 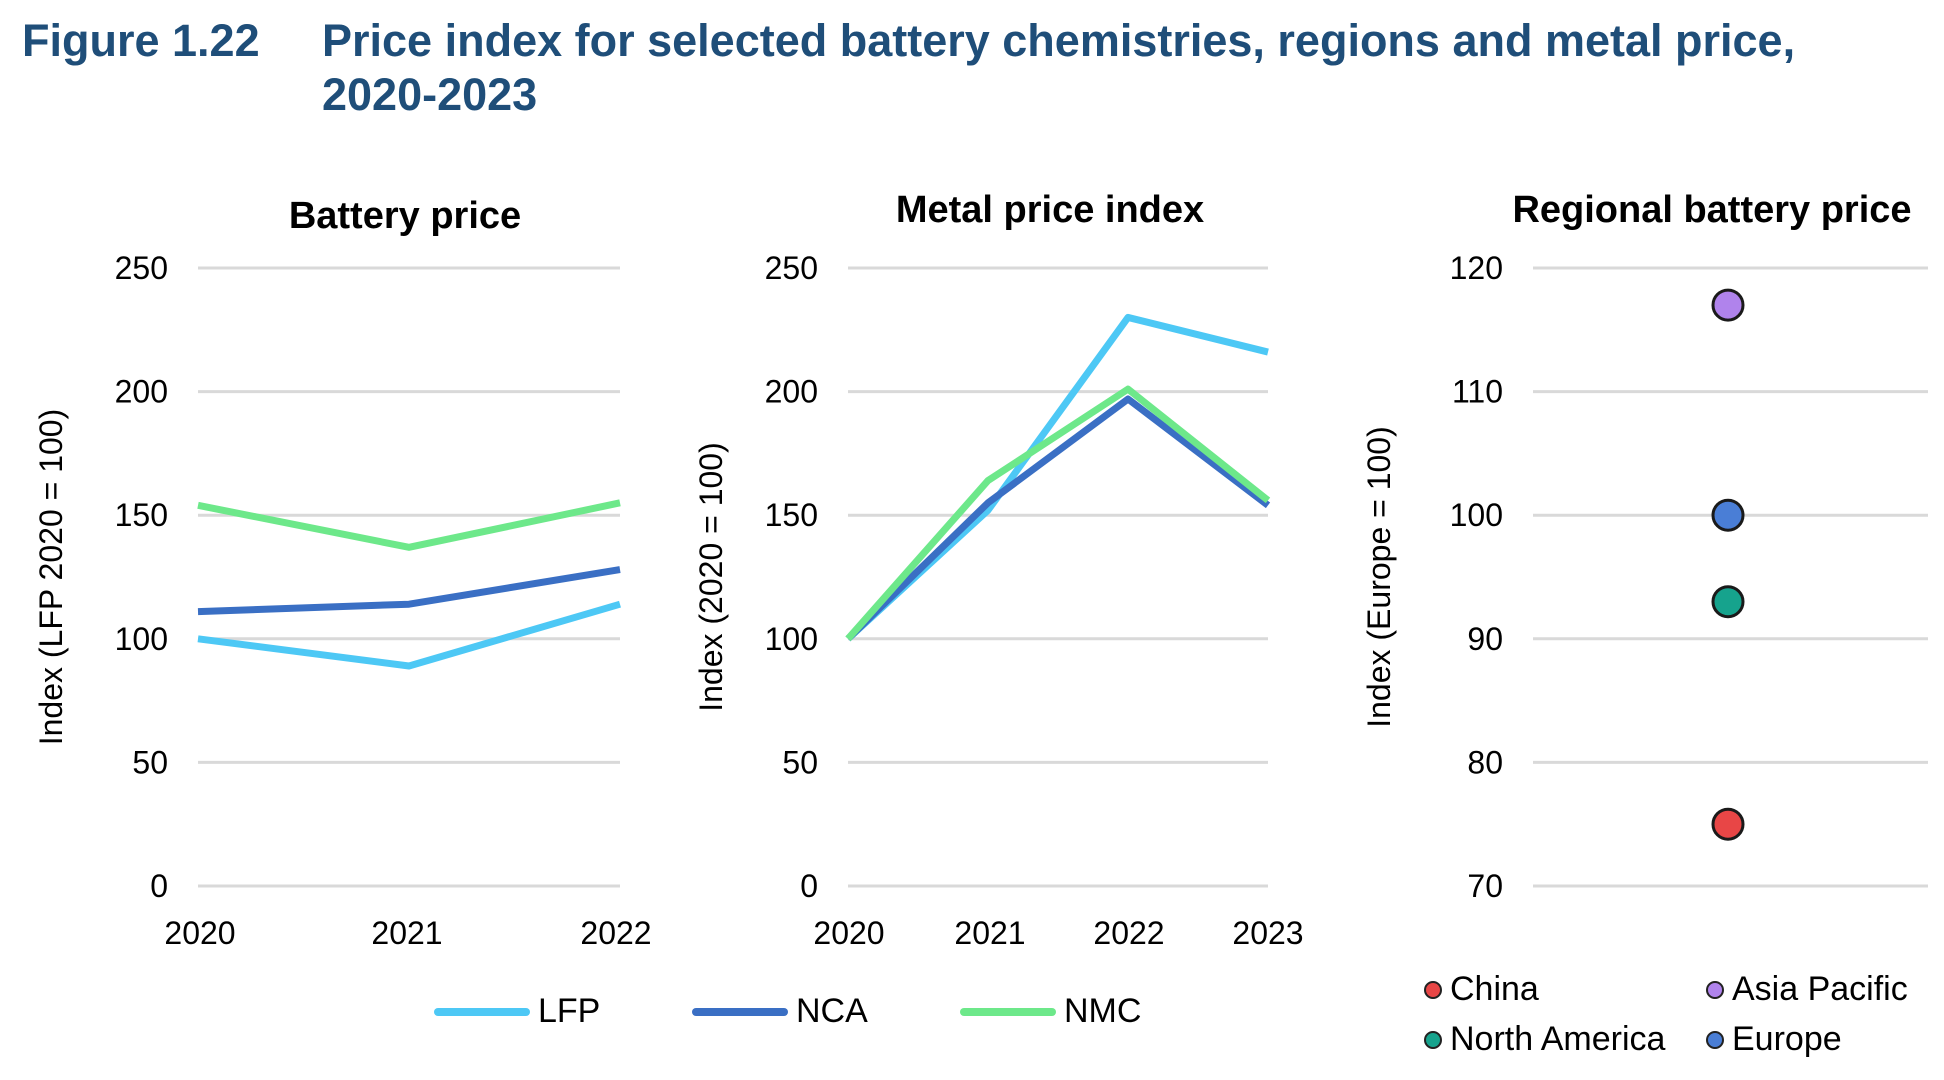 I want to click on legend-item-europe: Europe, so click(x=1774, y=1039).